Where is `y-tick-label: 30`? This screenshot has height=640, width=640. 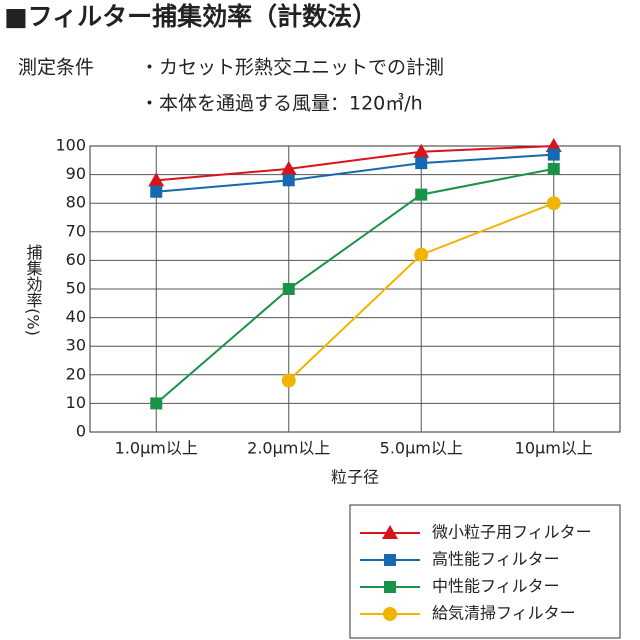 y-tick-label: 30 is located at coordinates (76, 345).